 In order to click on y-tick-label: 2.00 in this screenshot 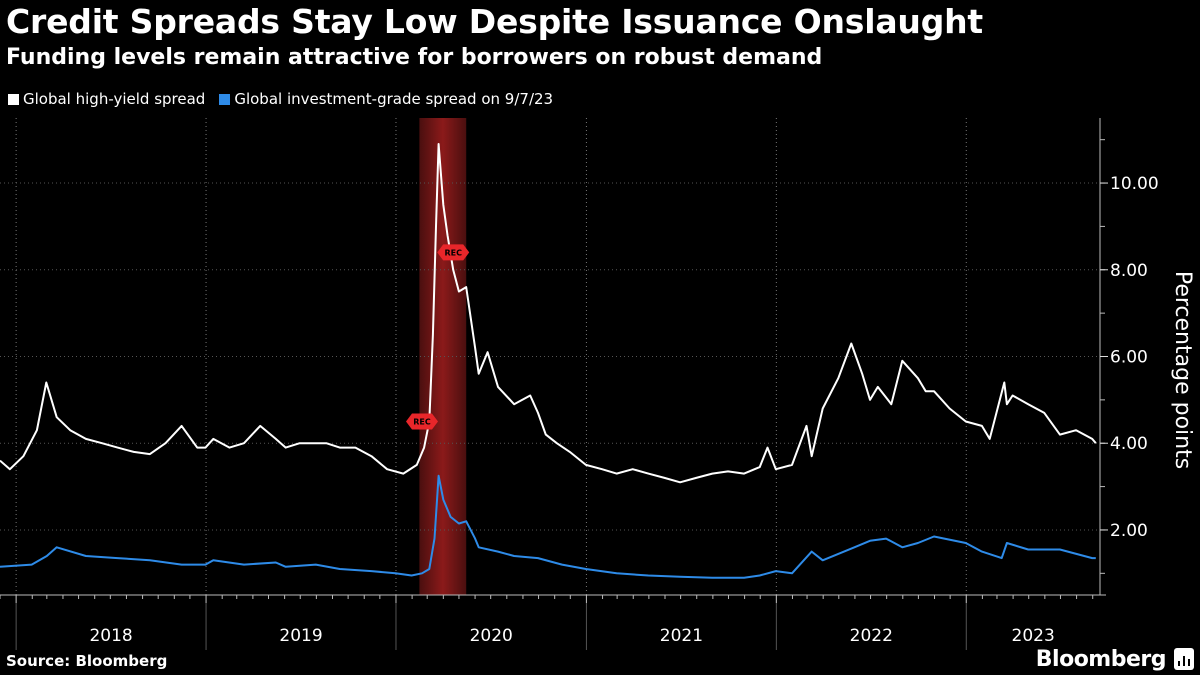, I will do `click(1129, 531)`.